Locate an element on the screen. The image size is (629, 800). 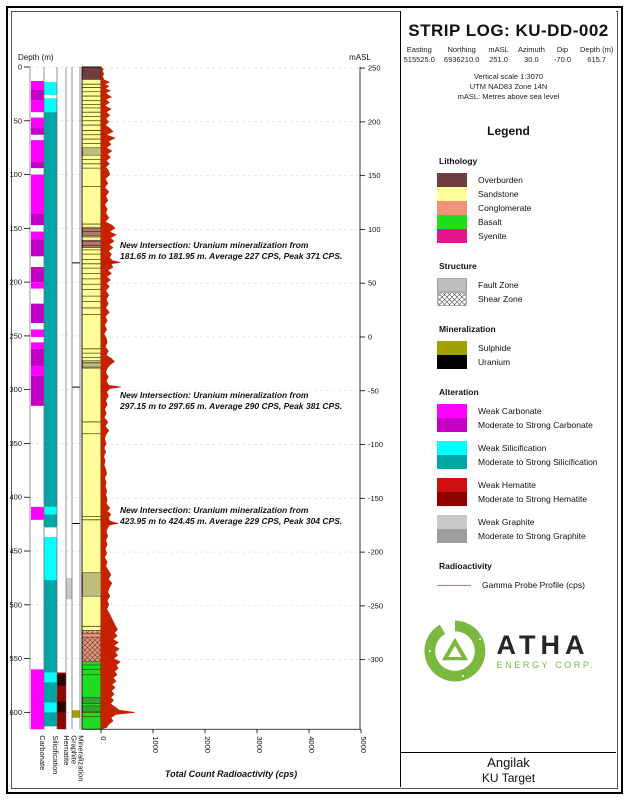
legend-section-title: Radioactivity is located at coordinates (465, 566).